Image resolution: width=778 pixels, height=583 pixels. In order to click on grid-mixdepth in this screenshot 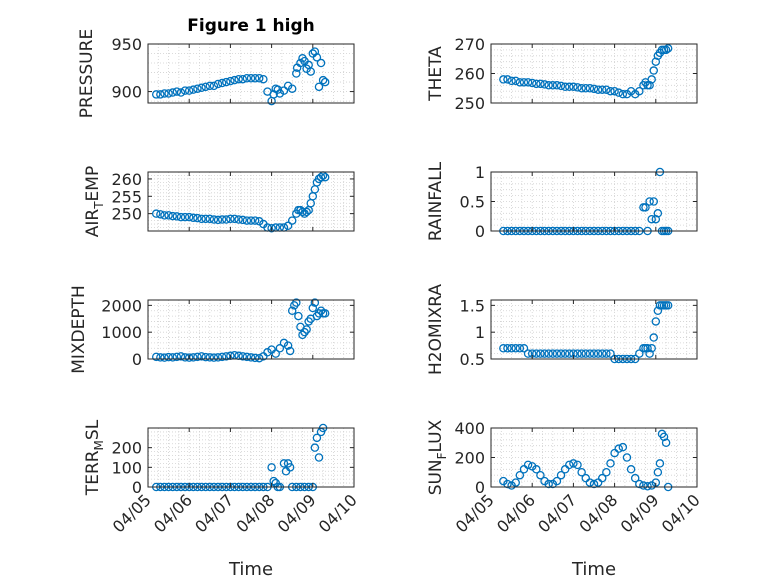, I will do `click(251, 329)`.